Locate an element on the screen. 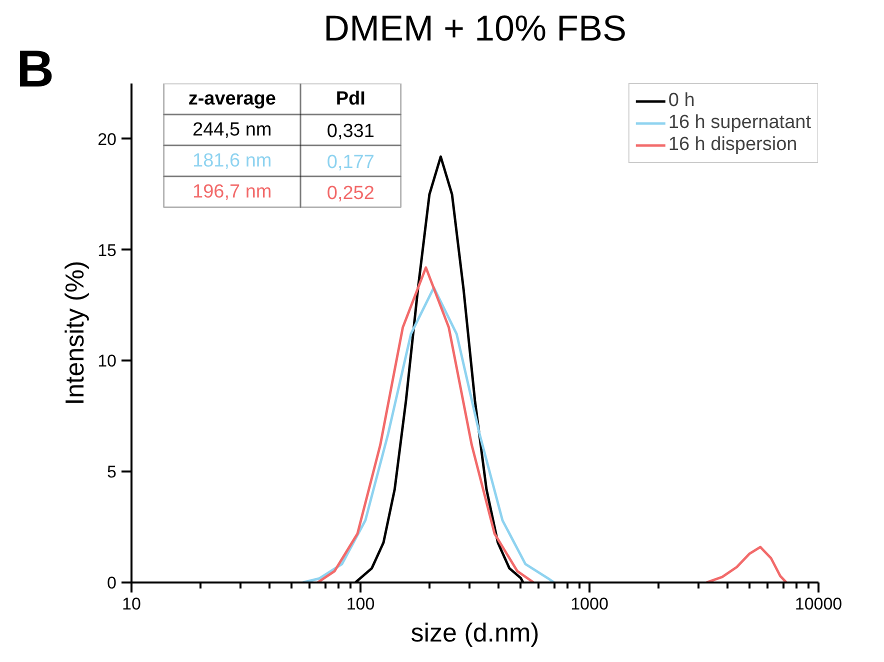 The width and height of the screenshot is (884, 662). y-tick-label: 0 is located at coordinates (112, 583).